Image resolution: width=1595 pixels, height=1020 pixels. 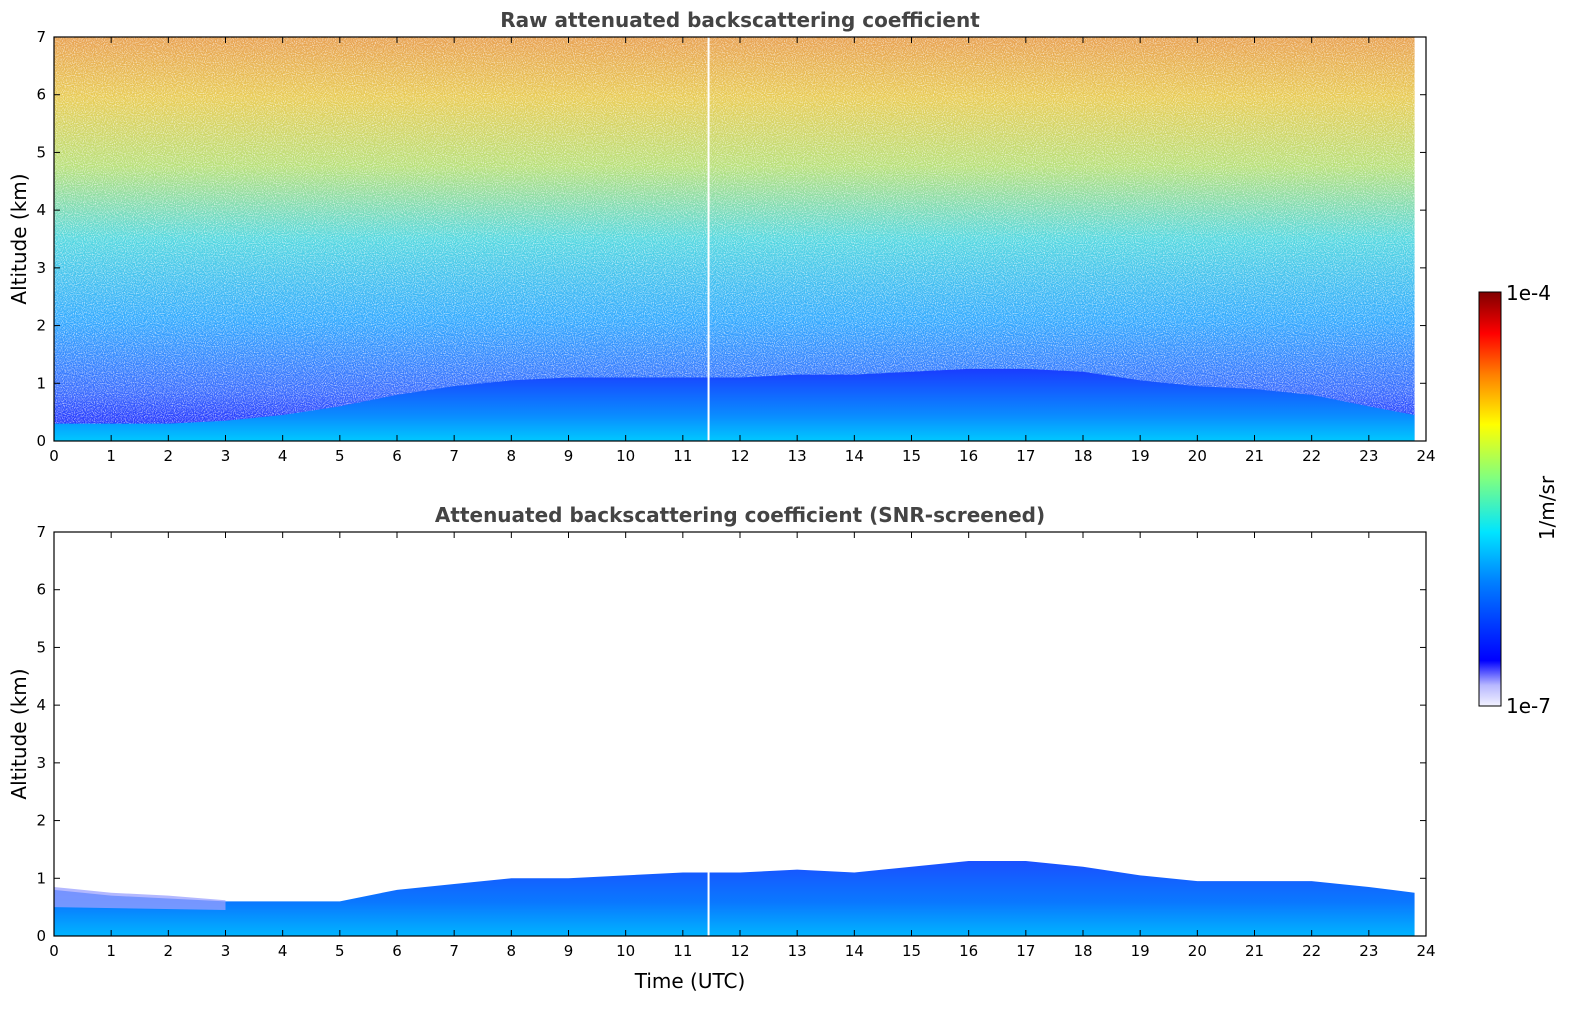 What do you see at coordinates (140, 898) in the screenshot?
I see `low-signal-fringe` at bounding box center [140, 898].